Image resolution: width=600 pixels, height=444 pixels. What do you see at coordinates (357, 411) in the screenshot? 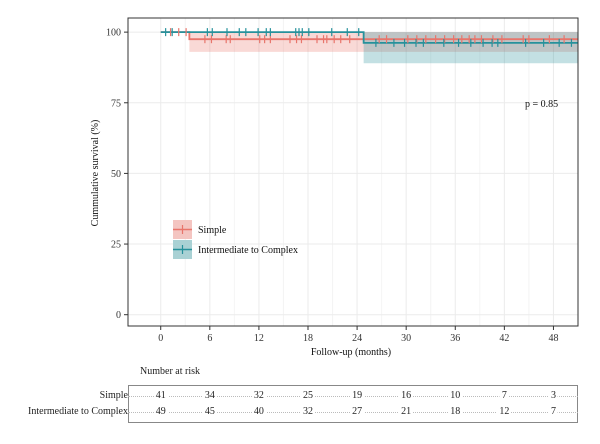
I see `risk-value: 27` at bounding box center [357, 411].